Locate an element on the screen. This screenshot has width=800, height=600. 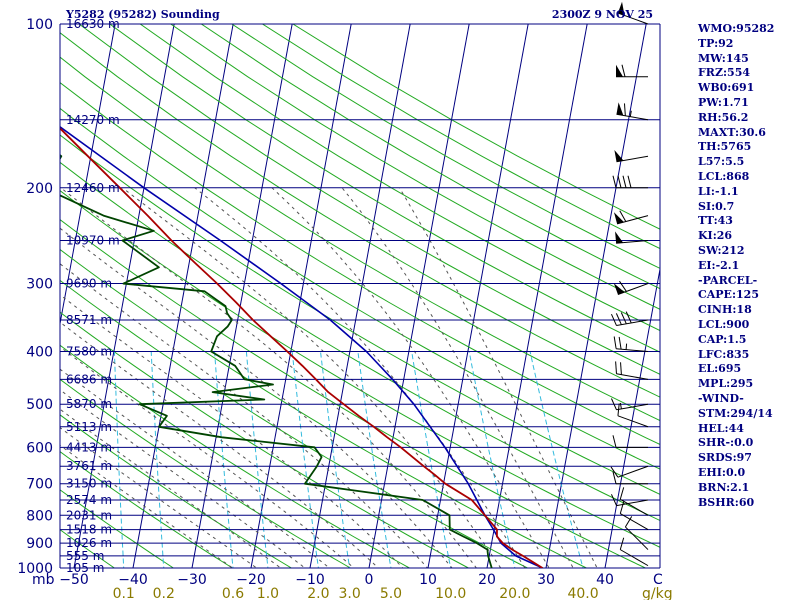
height-label: 6686 m is located at coordinates (89, 379).